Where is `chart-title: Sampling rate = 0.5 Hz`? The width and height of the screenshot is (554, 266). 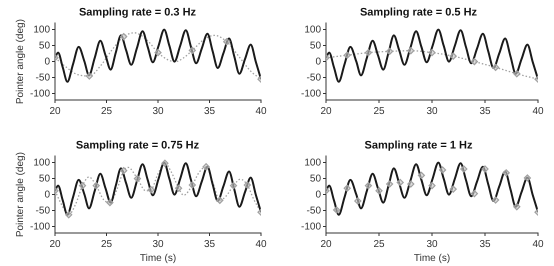 chart-title: Sampling rate = 0.5 Hz is located at coordinates (419, 12).